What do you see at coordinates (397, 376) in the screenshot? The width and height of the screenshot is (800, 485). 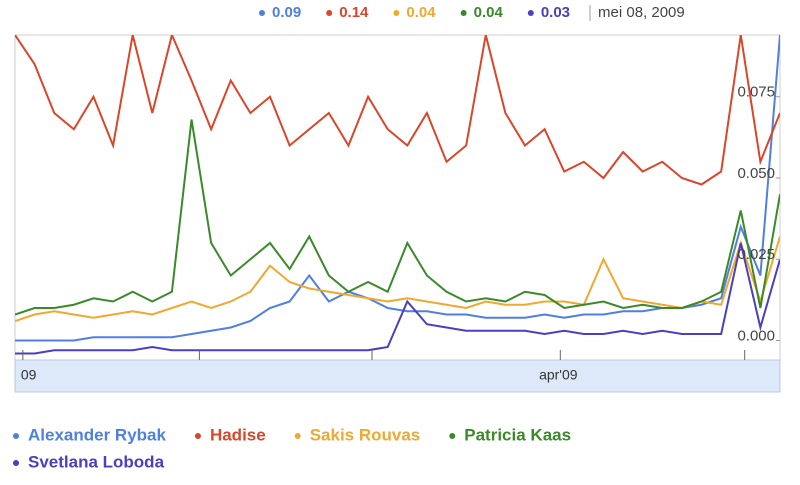 I see `time-strip` at bounding box center [397, 376].